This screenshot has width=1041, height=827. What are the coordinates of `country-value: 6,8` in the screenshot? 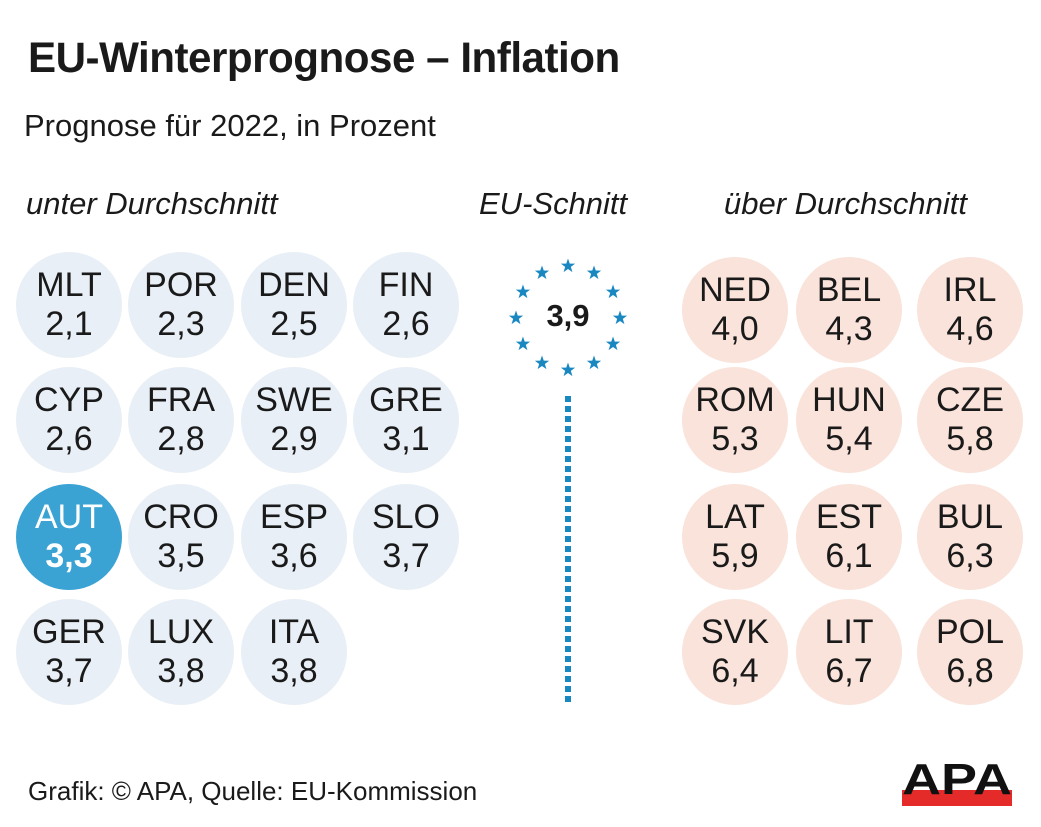 It's located at (970, 671).